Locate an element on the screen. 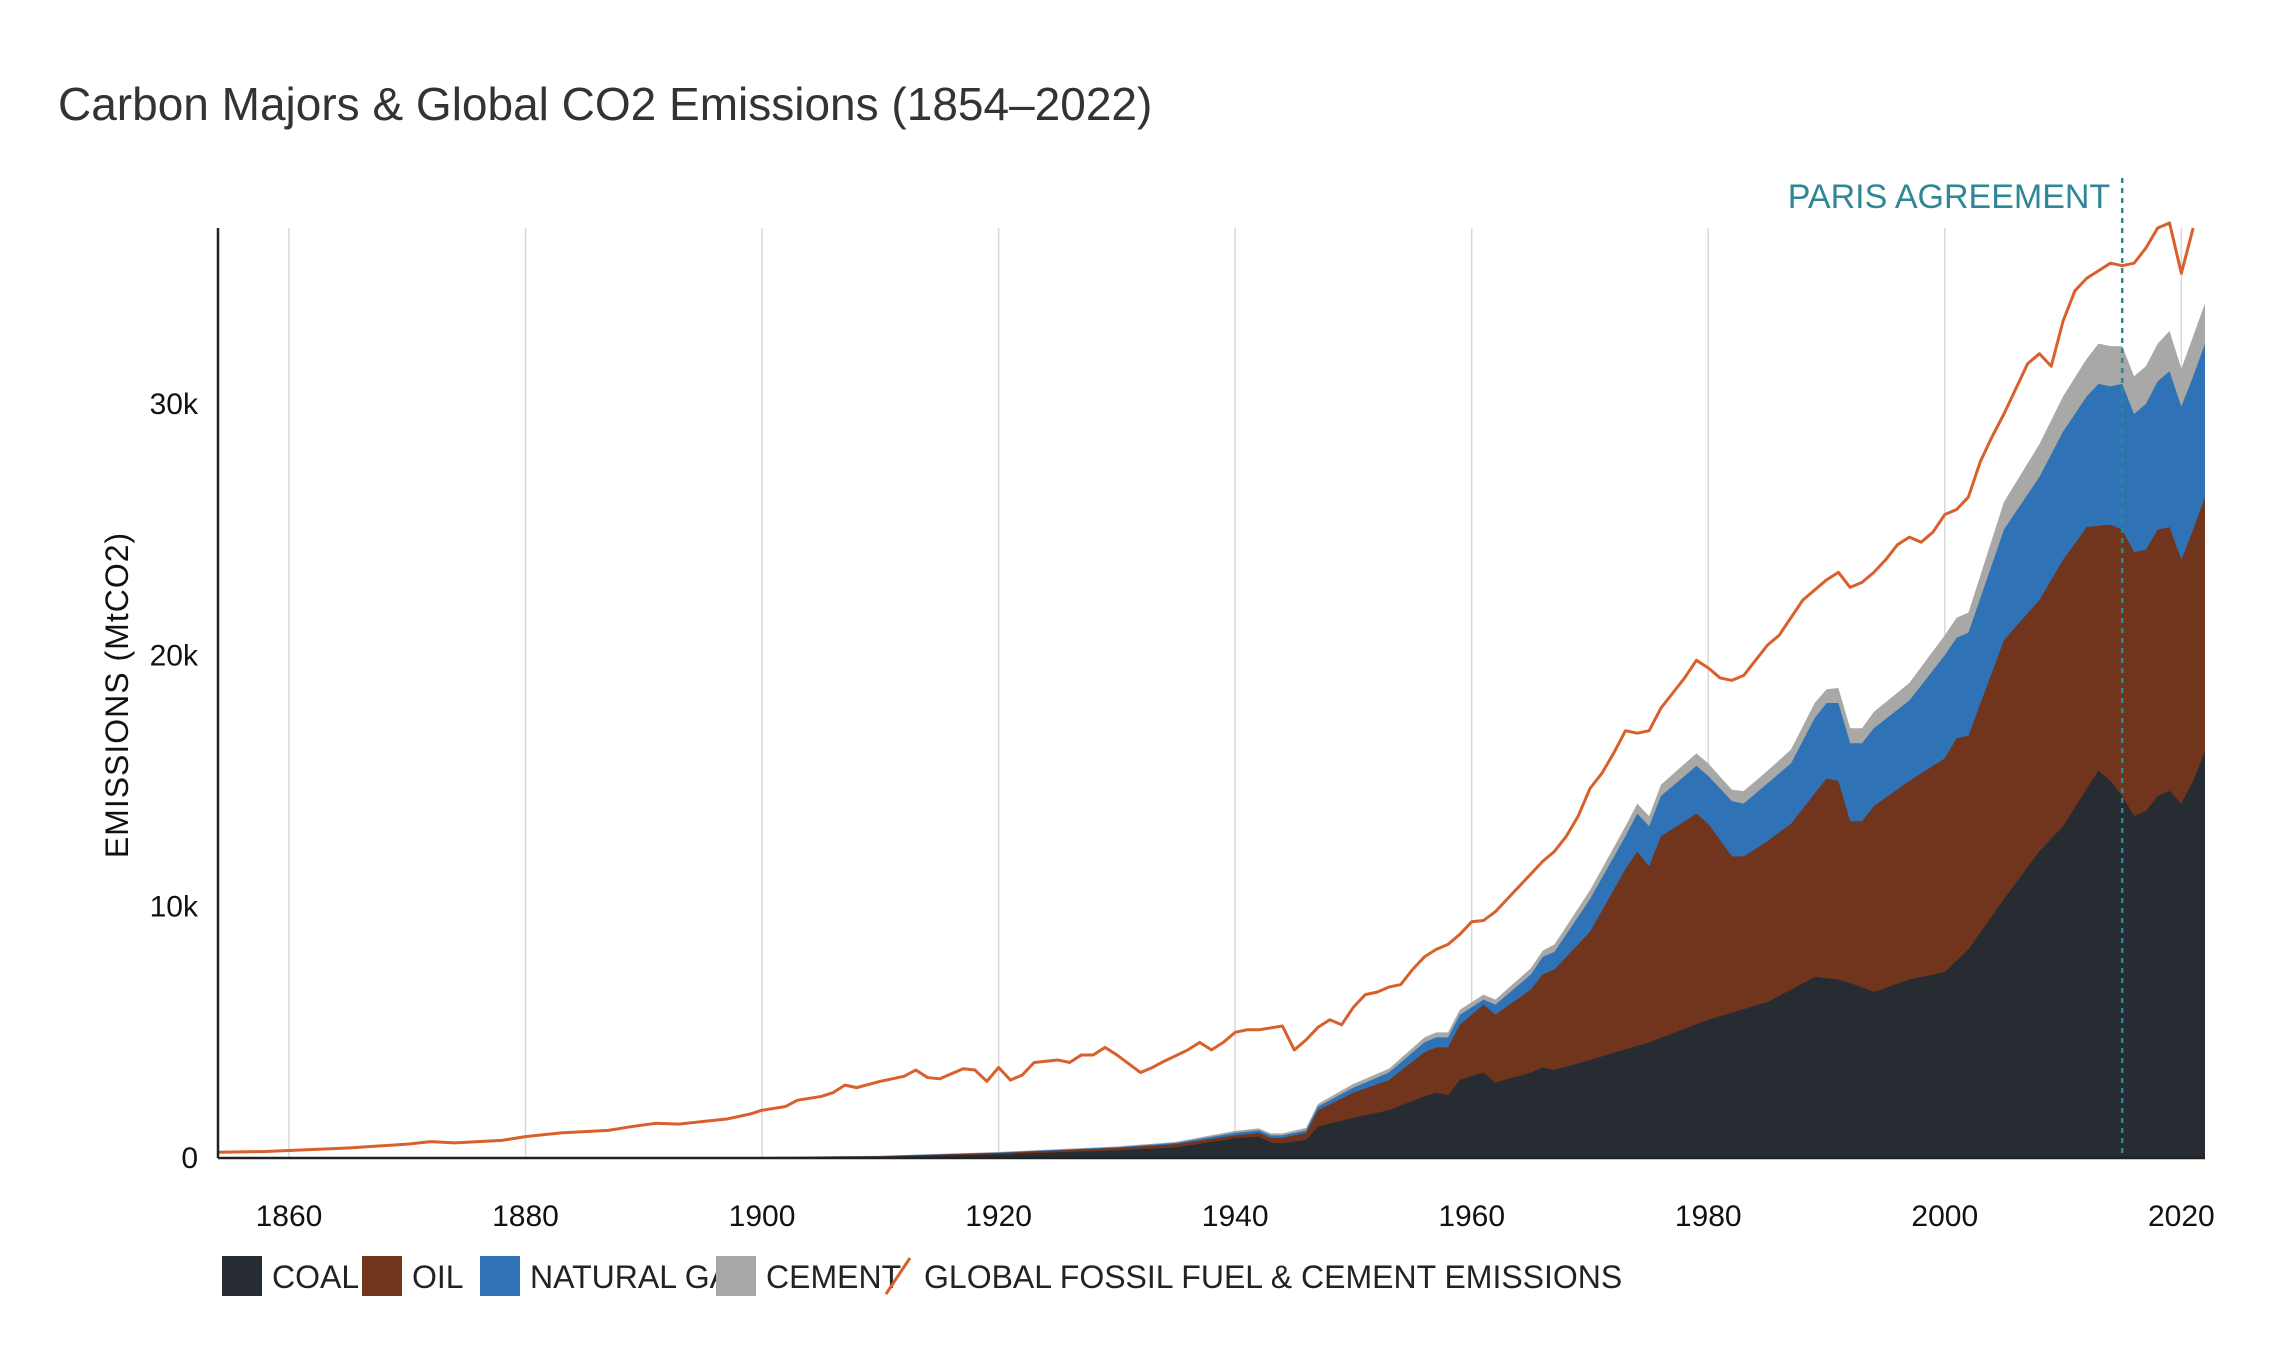 The image size is (2278, 1368). y-tick-30000: 30k is located at coordinates (174, 404).